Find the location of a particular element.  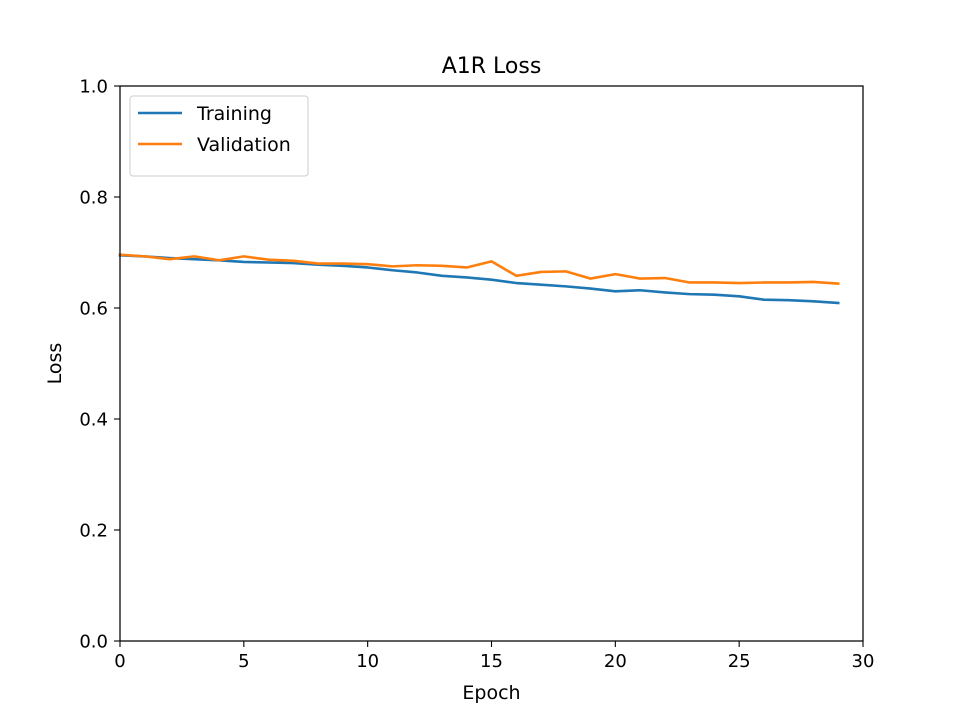

x-tick-label: 30 is located at coordinates (863, 661).